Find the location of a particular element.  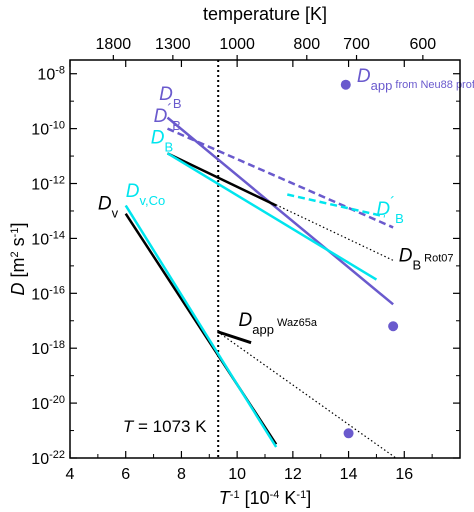

y-tick-label: 10-12 is located at coordinates (48, 184).